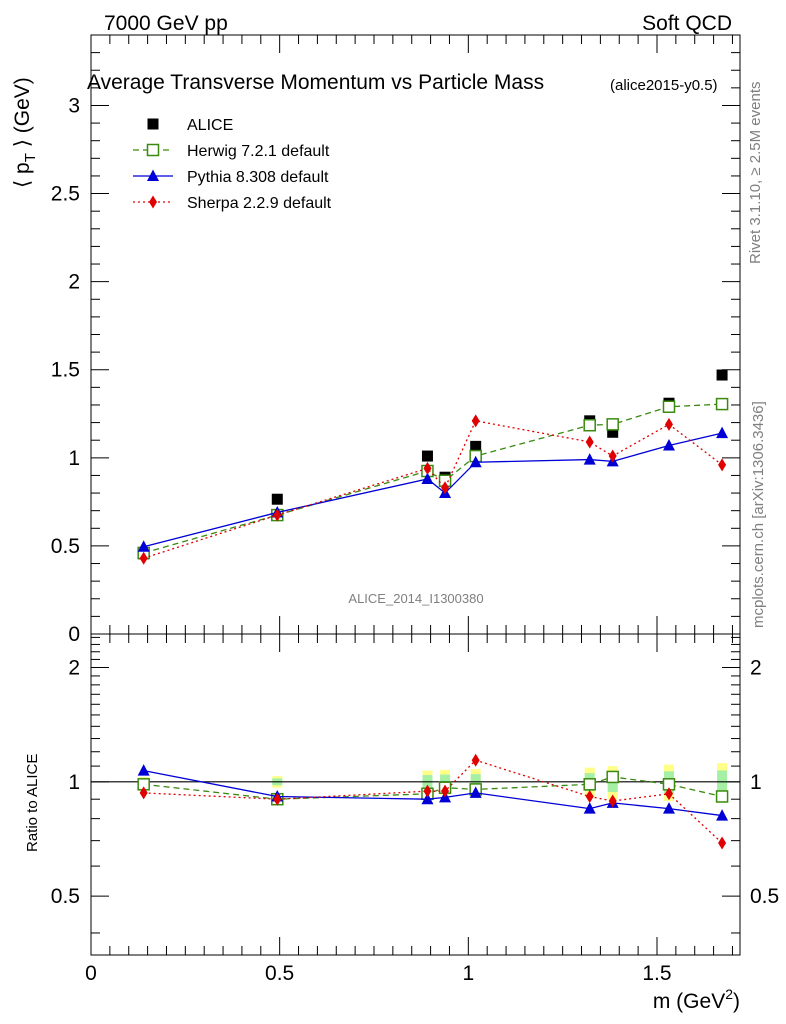  I want to click on ratio-y-tick-label-right: 0.5, so click(764, 896).